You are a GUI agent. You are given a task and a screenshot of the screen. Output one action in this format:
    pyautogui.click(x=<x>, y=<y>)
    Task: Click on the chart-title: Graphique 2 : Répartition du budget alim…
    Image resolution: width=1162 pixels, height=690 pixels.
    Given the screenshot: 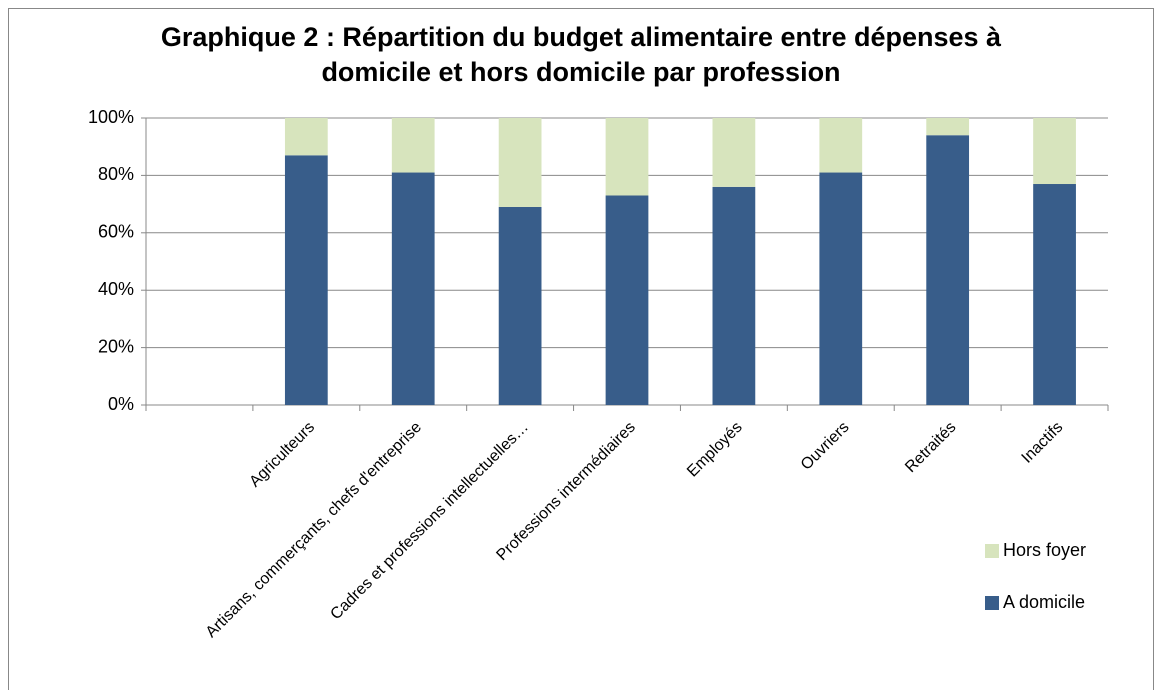 What is the action you would take?
    pyautogui.click(x=581, y=54)
    